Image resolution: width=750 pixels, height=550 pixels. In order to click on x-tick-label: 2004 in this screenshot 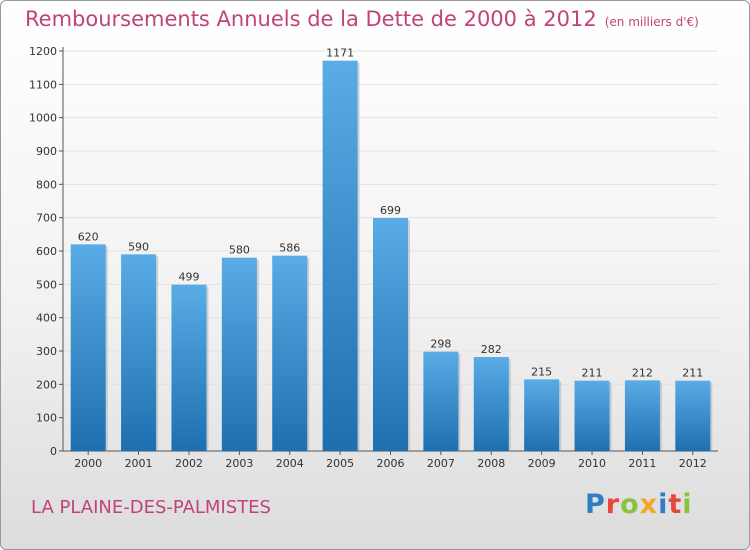, I will do `click(290, 463)`.